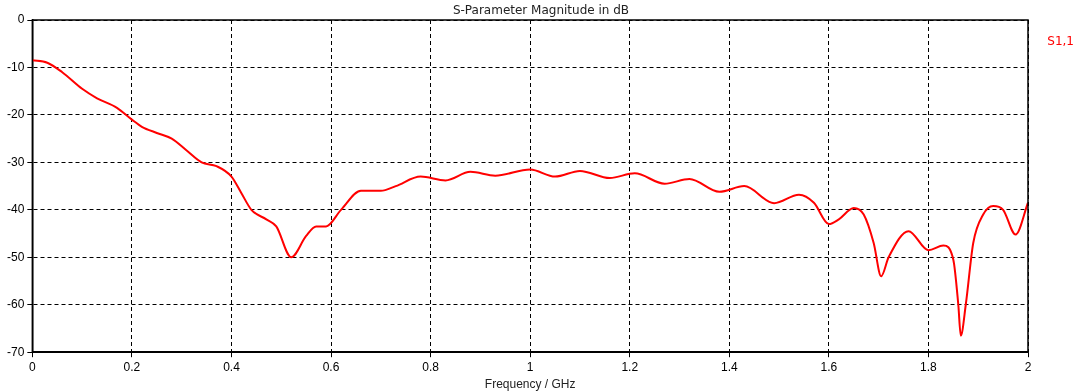 This screenshot has width=1082, height=392. What do you see at coordinates (16, 114) in the screenshot?
I see `y-tick-label: -20` at bounding box center [16, 114].